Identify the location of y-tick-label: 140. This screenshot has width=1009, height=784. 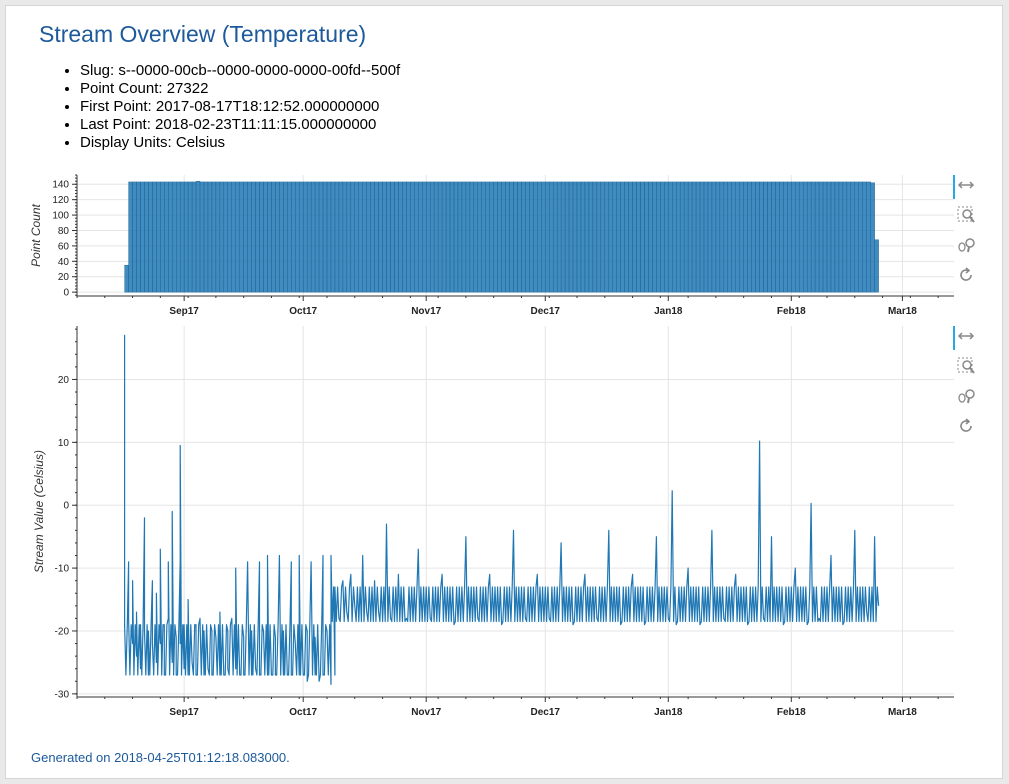
(60, 185).